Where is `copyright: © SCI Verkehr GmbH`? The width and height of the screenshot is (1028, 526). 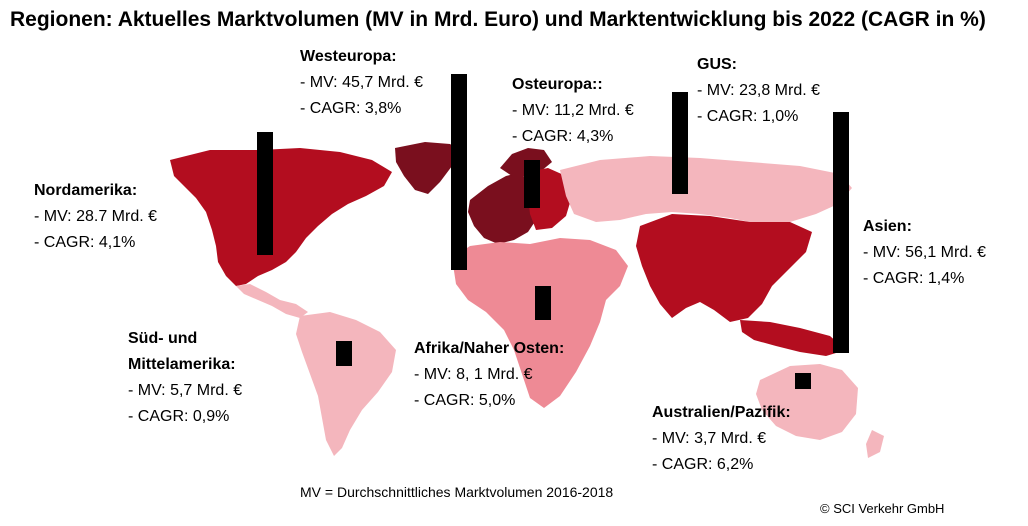
copyright: © SCI Verkehr GmbH is located at coordinates (882, 508).